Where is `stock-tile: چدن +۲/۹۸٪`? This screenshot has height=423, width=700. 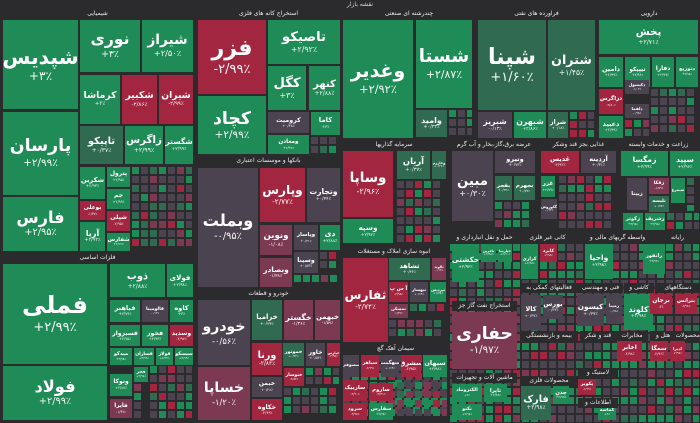 stock-tile: چدن +۲/۹۸٪ is located at coordinates (561, 395).